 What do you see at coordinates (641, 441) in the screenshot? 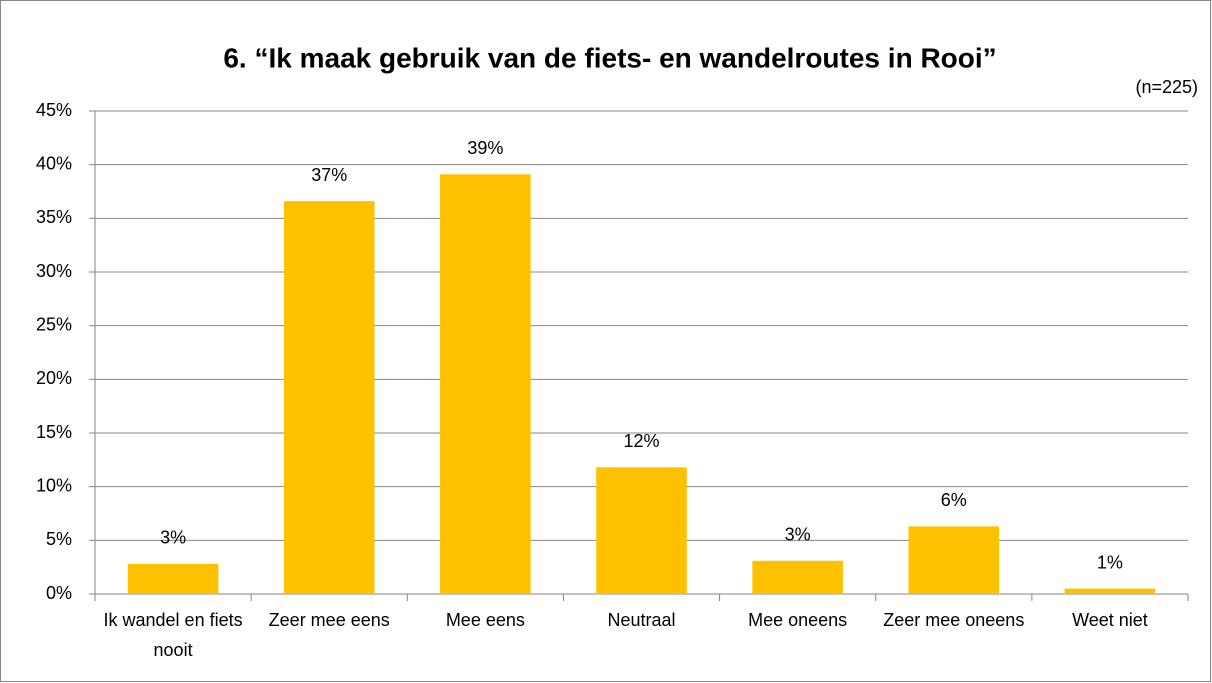
I see `value-label: 12%` at bounding box center [641, 441].